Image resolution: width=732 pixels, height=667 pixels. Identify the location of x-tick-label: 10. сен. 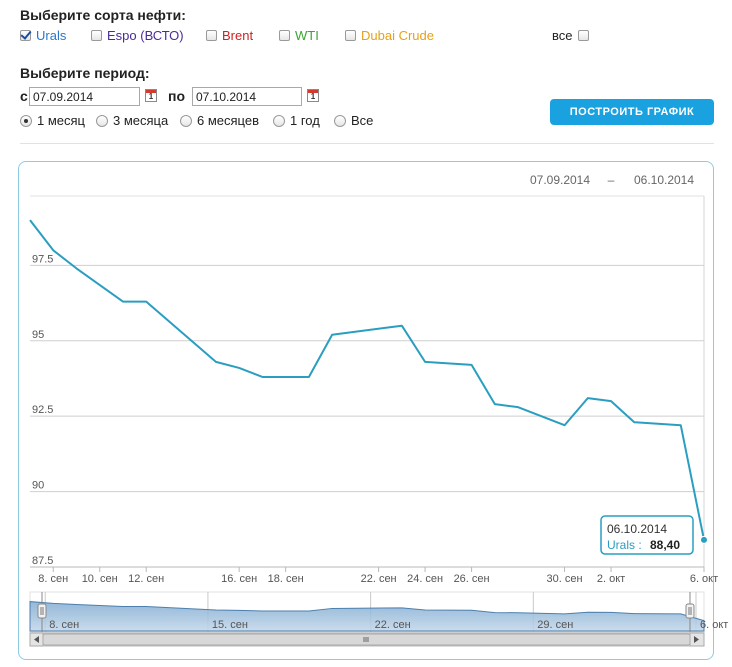
(100, 579).